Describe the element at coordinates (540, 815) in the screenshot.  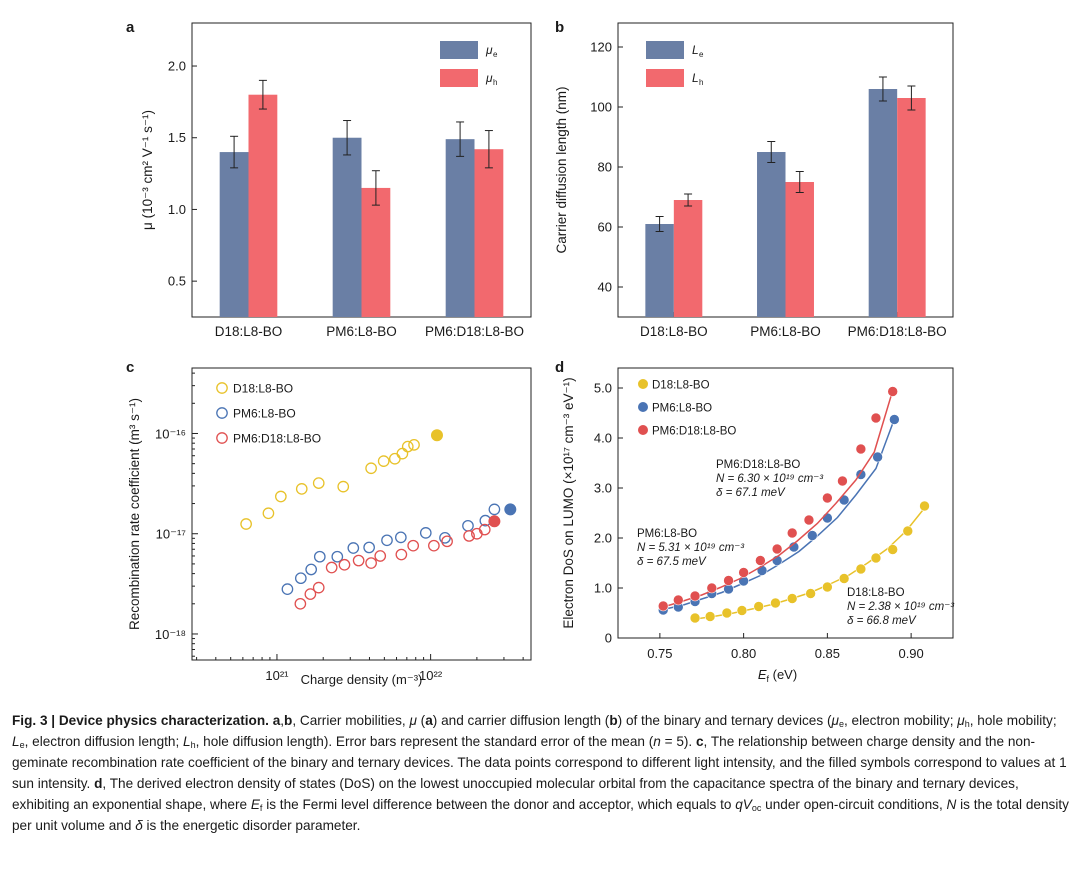
I see `caption-text: is the total density per unit volume and` at that location.